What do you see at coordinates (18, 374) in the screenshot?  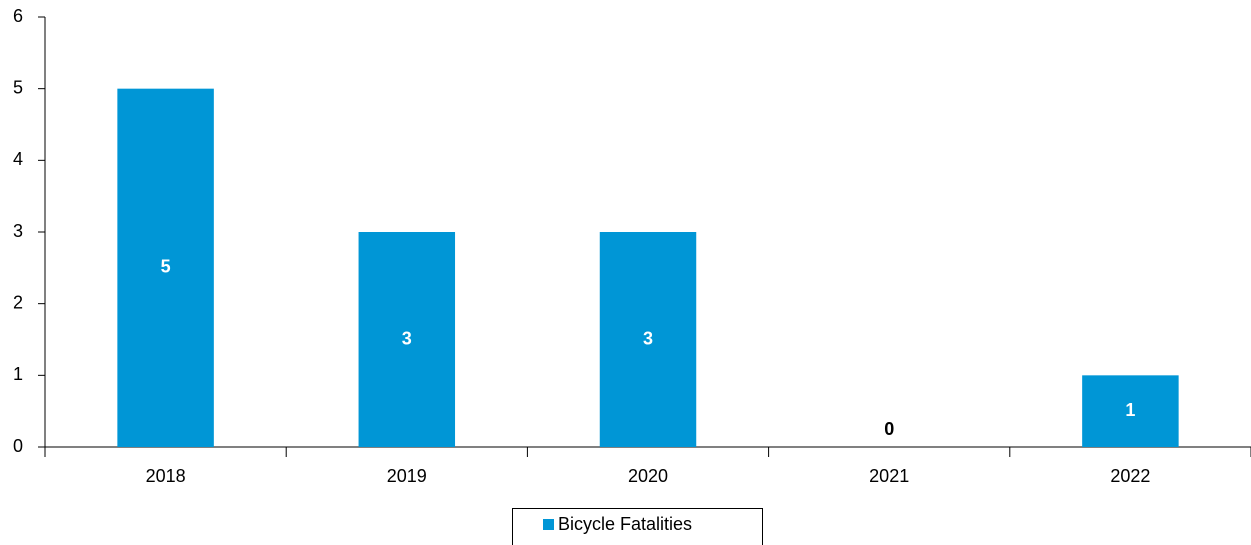 I see `y-tick-label: 1` at bounding box center [18, 374].